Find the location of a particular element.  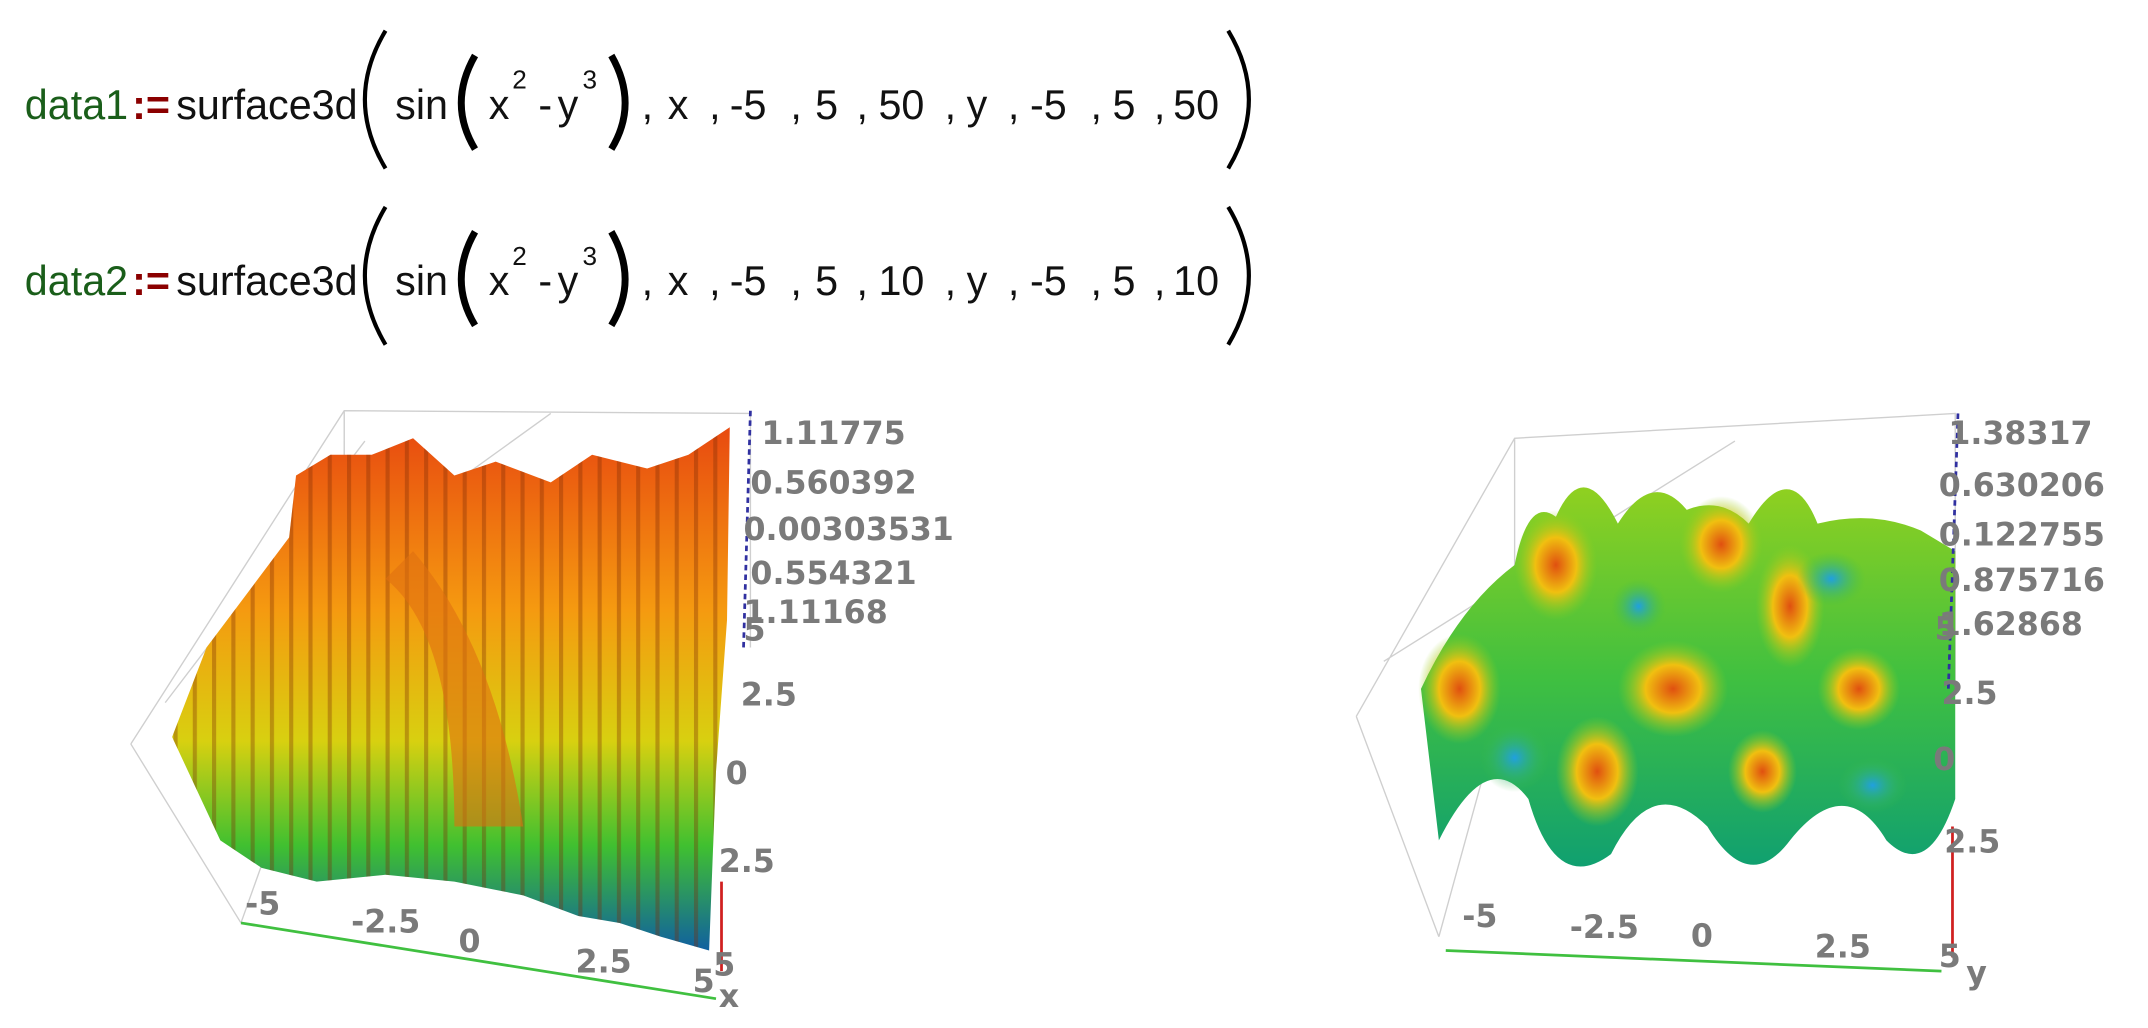

z-tick-label: 0.630206 is located at coordinates (2022, 486).